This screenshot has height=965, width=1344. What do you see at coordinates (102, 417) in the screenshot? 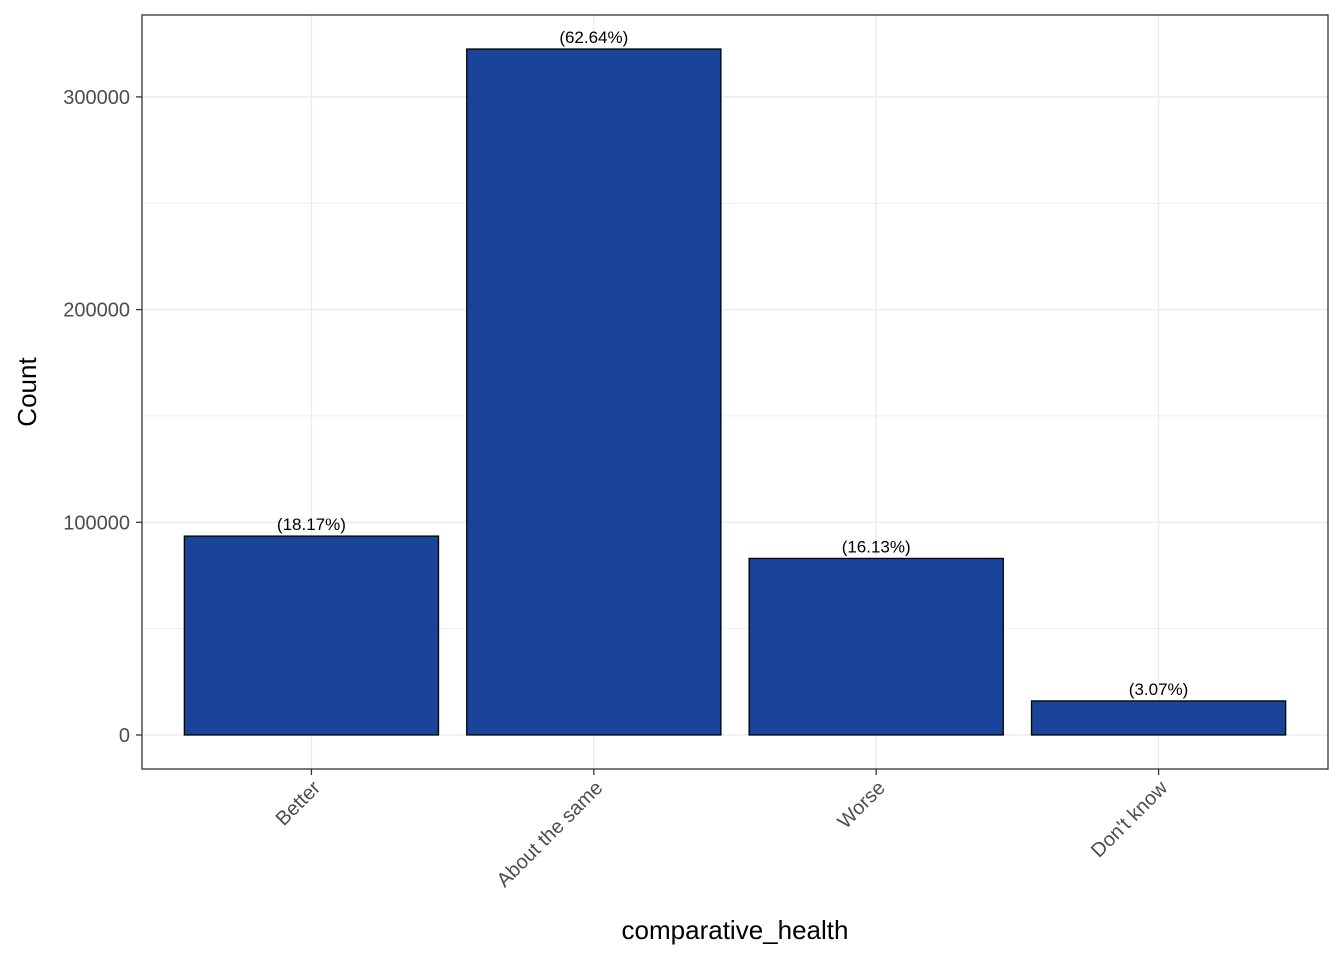
I see `y-axis: 0 100000 200000 300000` at bounding box center [102, 417].